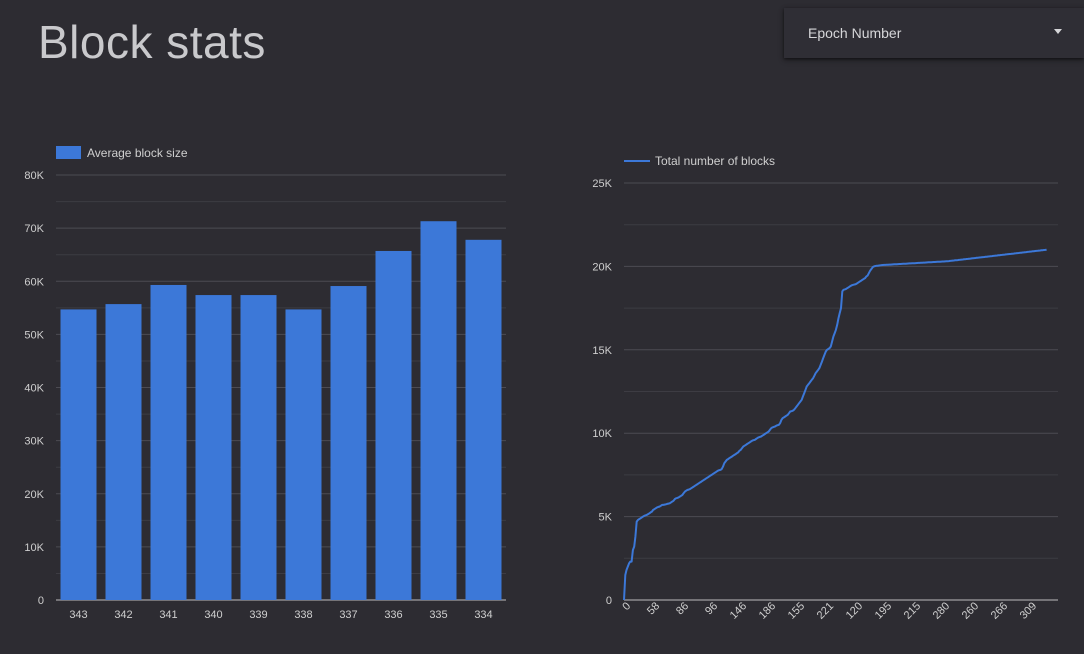  Describe the element at coordinates (137, 153) in the screenshot. I see `legend-label-average-block-size: Average block size` at that location.